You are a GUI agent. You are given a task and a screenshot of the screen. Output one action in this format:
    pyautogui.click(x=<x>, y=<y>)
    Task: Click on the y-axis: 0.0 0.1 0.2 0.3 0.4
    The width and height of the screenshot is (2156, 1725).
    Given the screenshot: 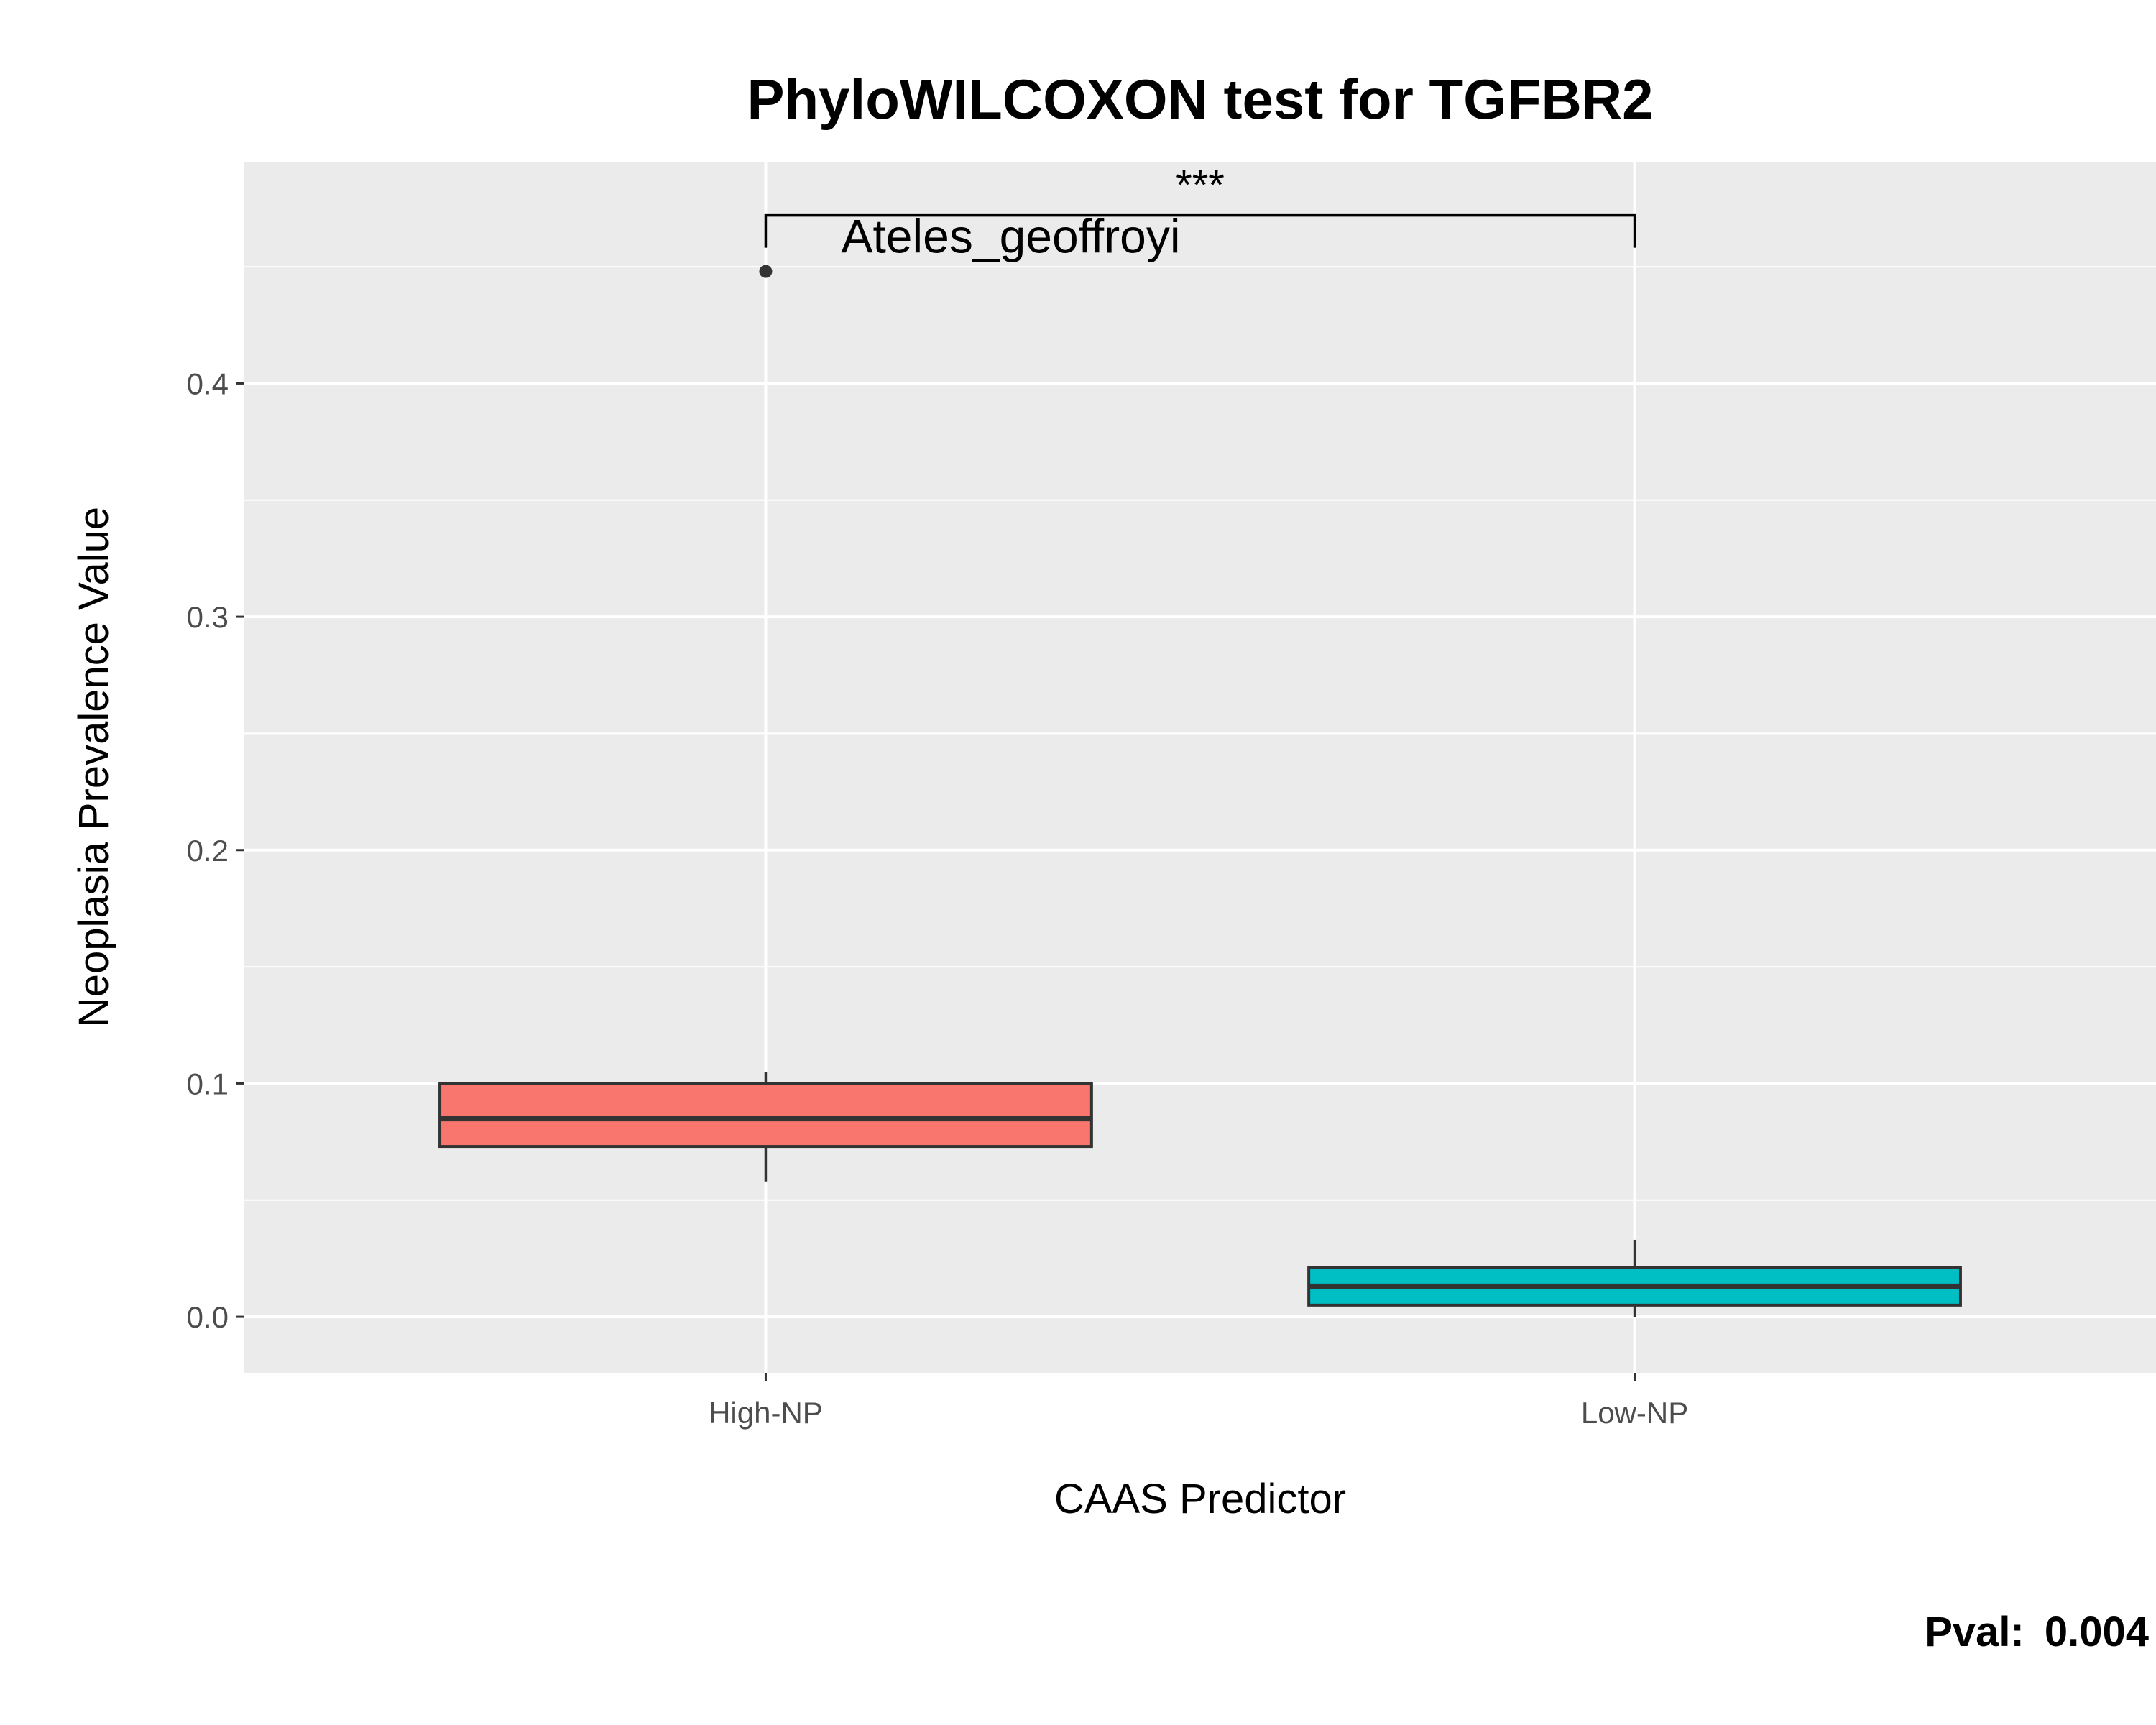 What is the action you would take?
    pyautogui.click(x=215, y=850)
    